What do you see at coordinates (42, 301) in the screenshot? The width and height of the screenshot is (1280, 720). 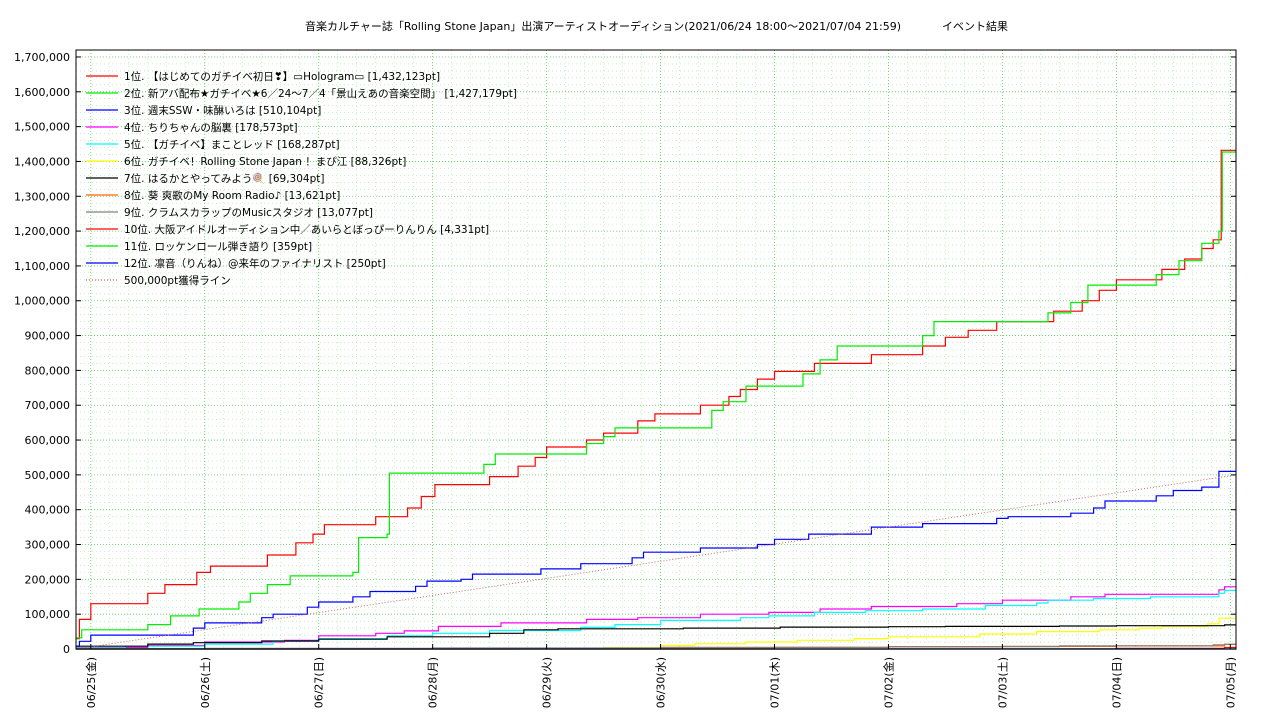 I see `y-tick-label: 1,000,000` at bounding box center [42, 301].